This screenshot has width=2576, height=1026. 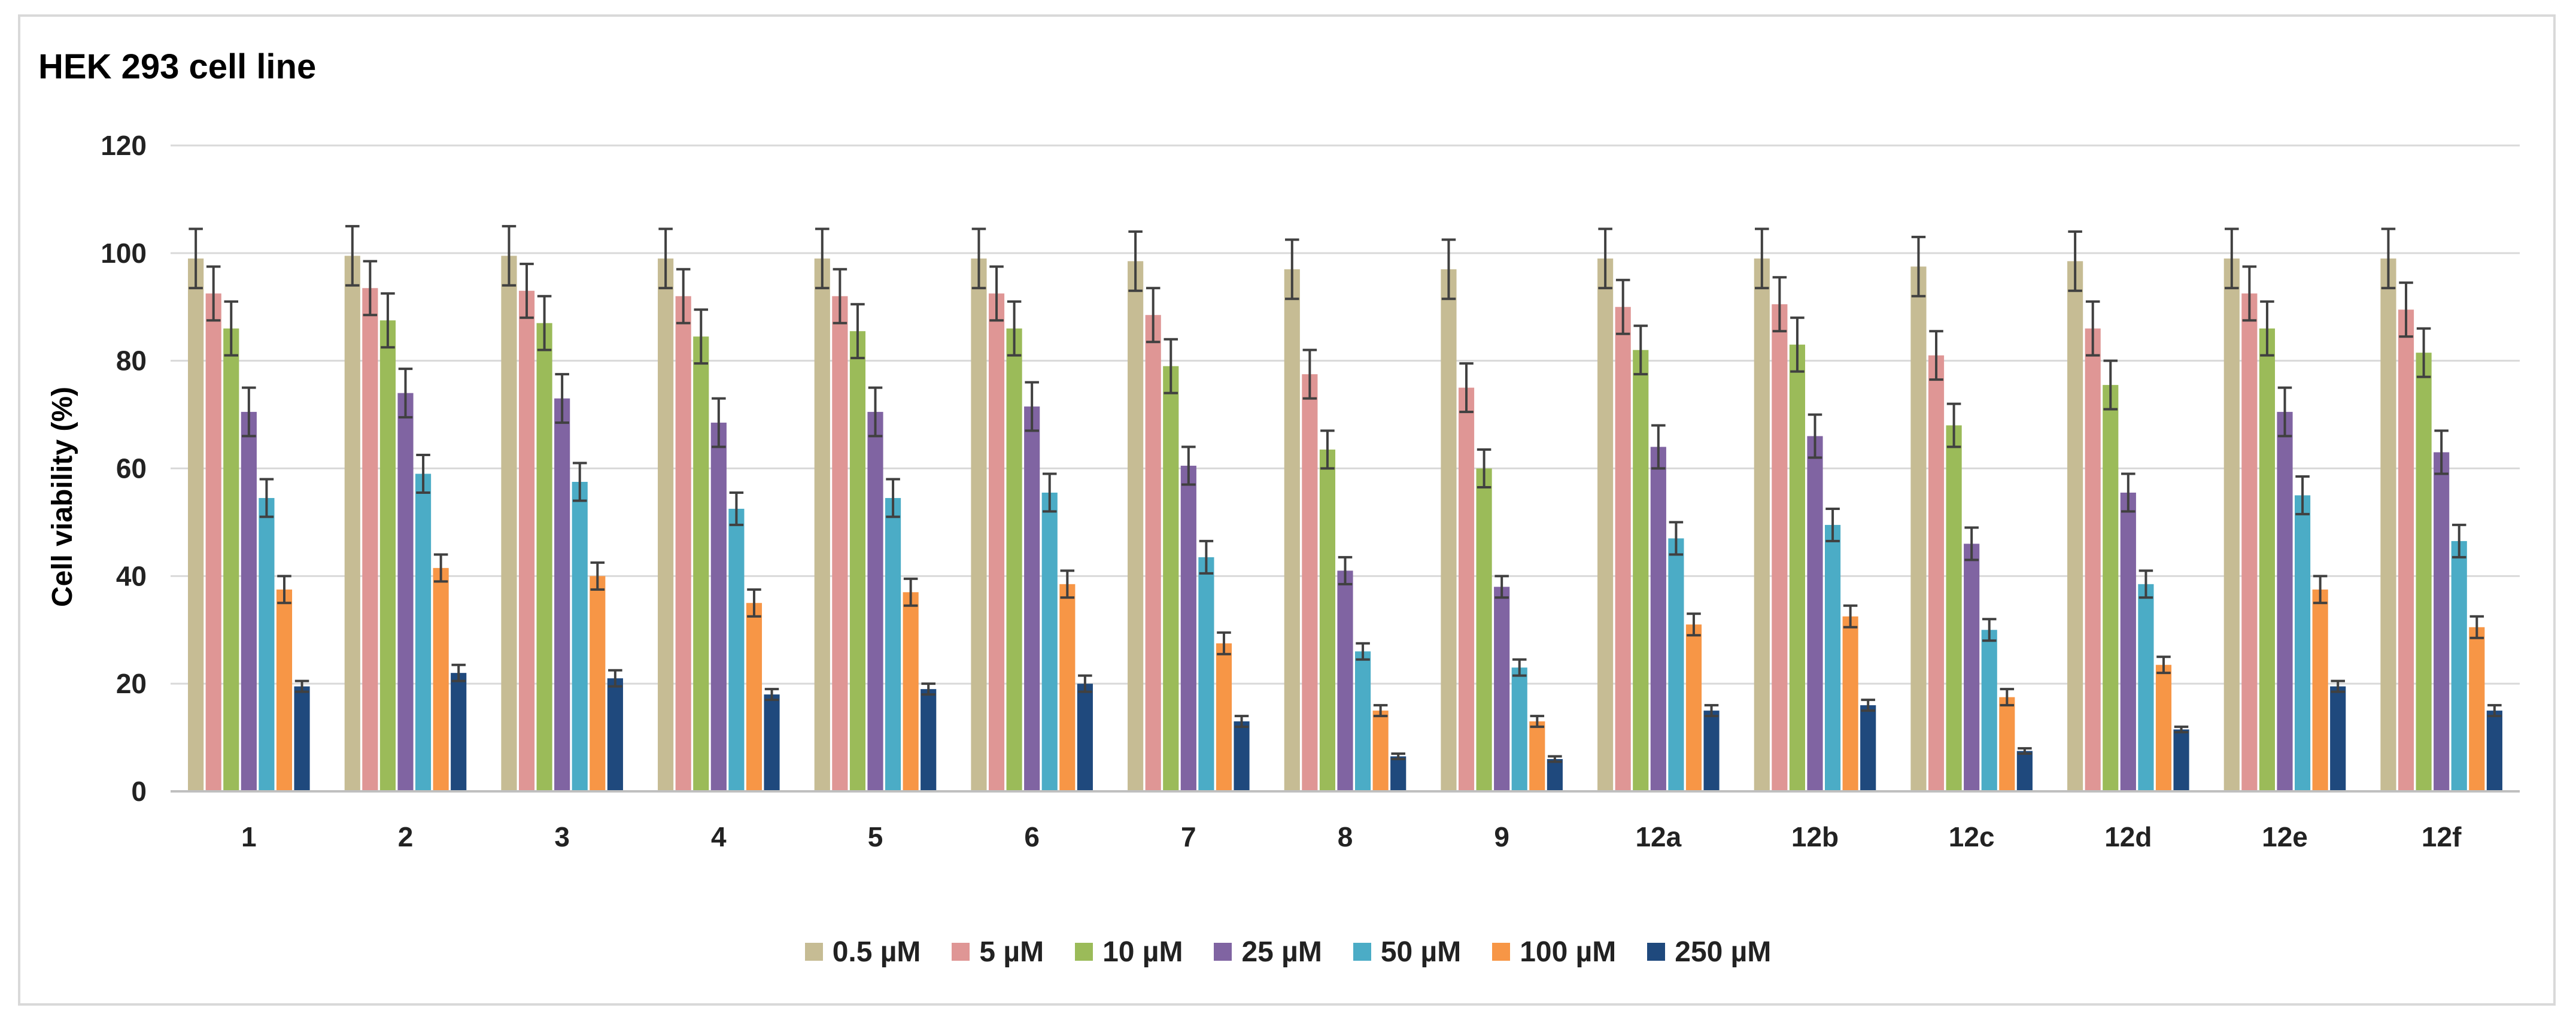 I want to click on x-tick-label: 12e, so click(x=2285, y=836).